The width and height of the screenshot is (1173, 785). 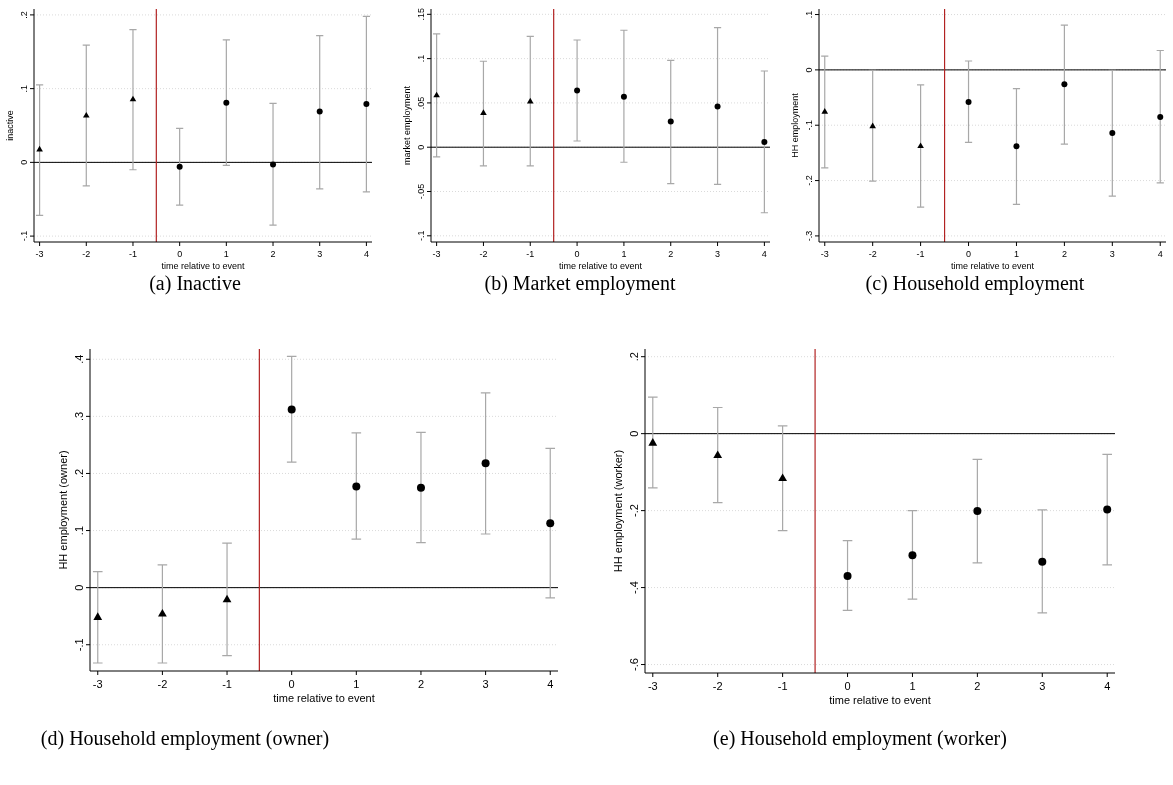 I want to click on y-axis-title: HH employment, so click(x=795, y=125).